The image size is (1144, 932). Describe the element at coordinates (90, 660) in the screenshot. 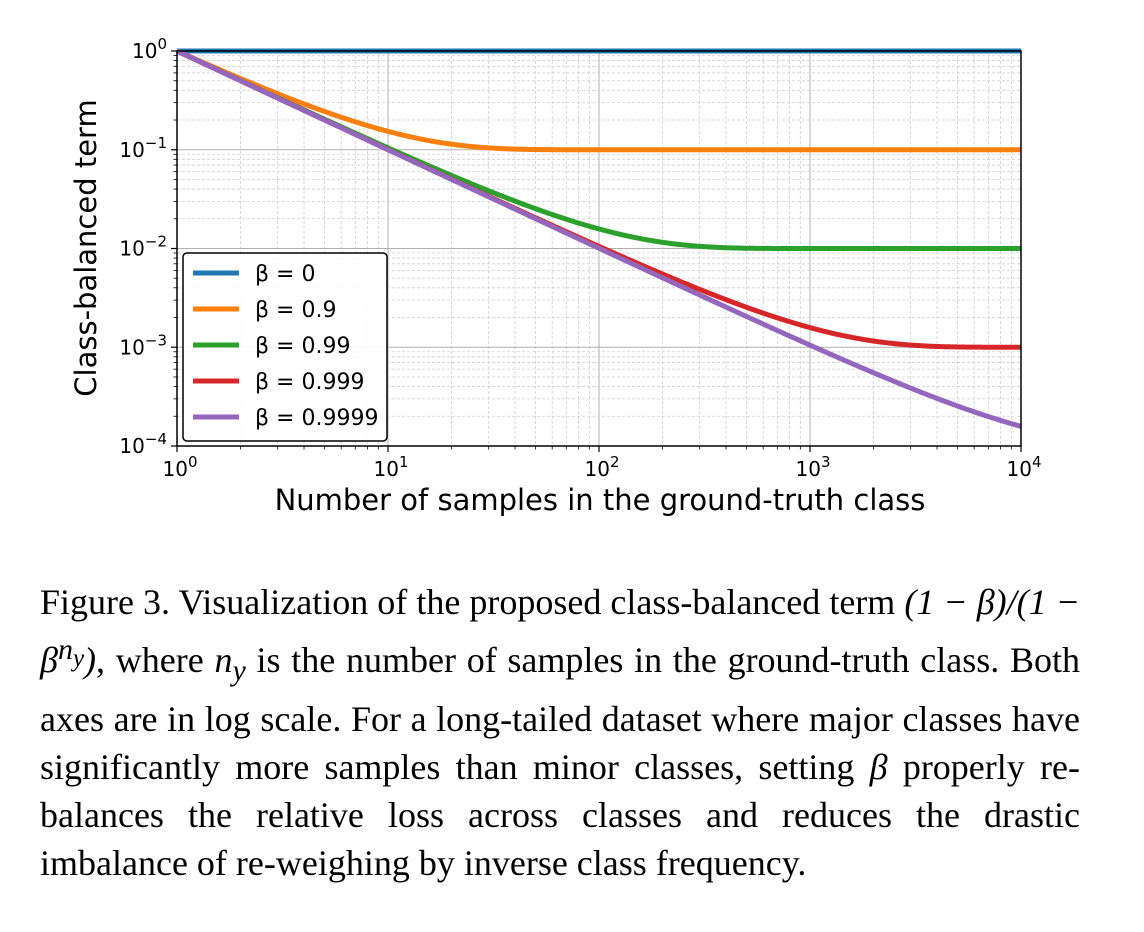

I see `formula-denominator-close: )` at that location.